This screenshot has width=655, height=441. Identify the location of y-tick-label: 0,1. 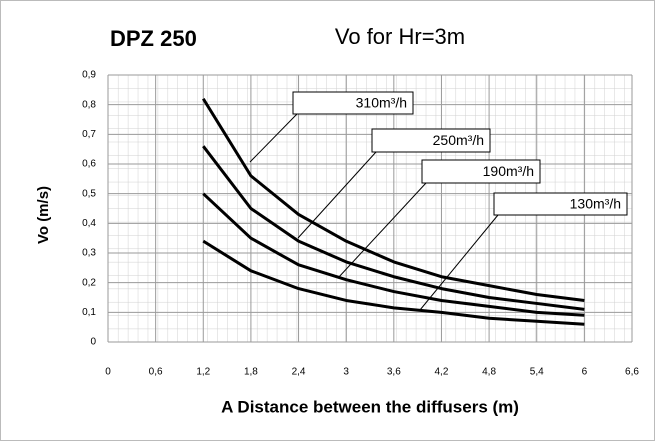
(89, 312).